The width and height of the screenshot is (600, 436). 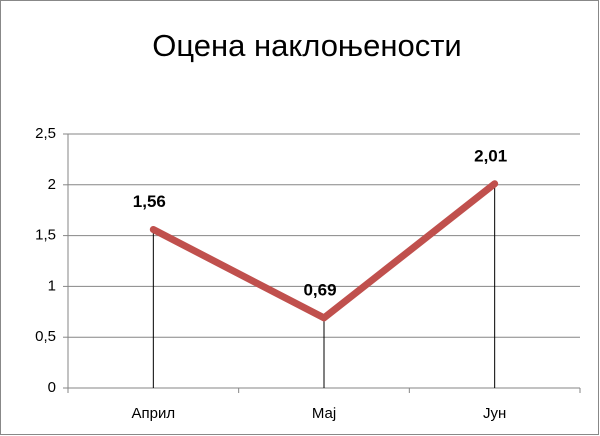 What do you see at coordinates (52, 285) in the screenshot?
I see `y-tick-label: 1` at bounding box center [52, 285].